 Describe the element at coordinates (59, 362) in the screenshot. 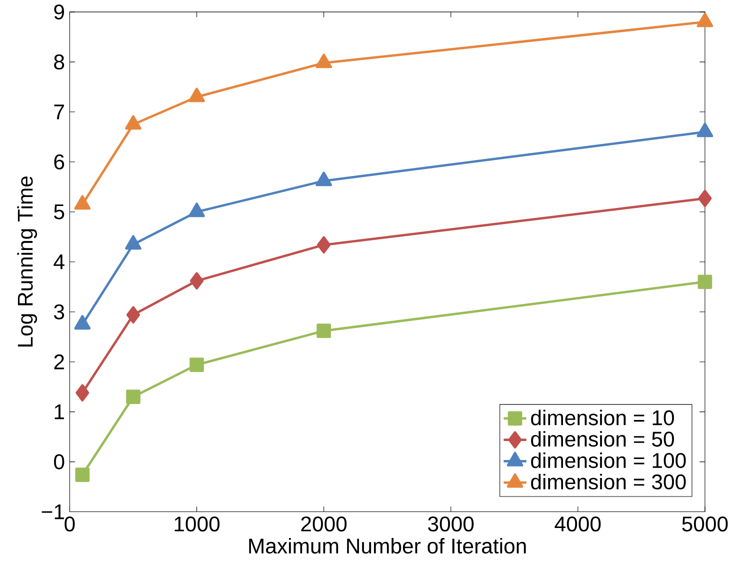

I see `y-tick-label: 2` at that location.